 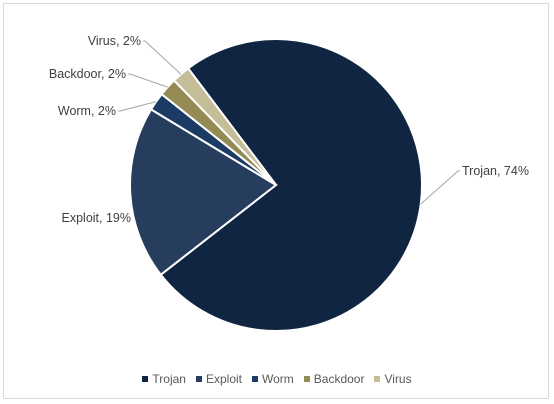 I want to click on leader-line-virus, so click(x=162, y=57).